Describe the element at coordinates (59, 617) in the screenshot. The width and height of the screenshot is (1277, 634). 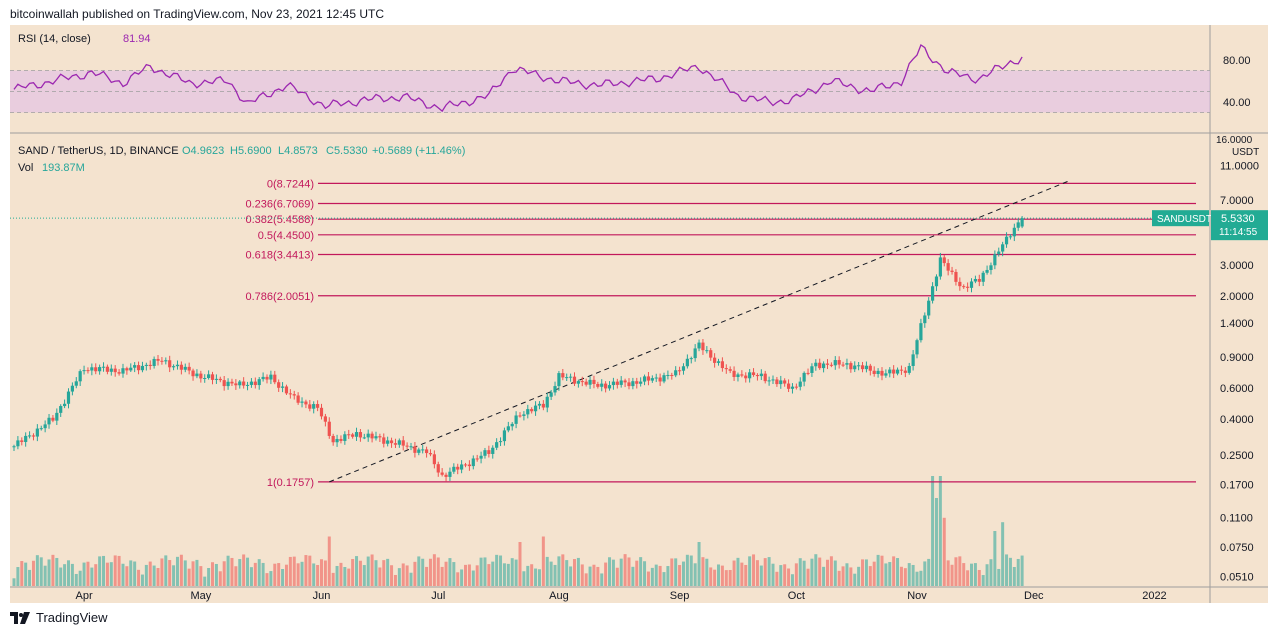
I see `tradingview-logo: TradingView` at that location.